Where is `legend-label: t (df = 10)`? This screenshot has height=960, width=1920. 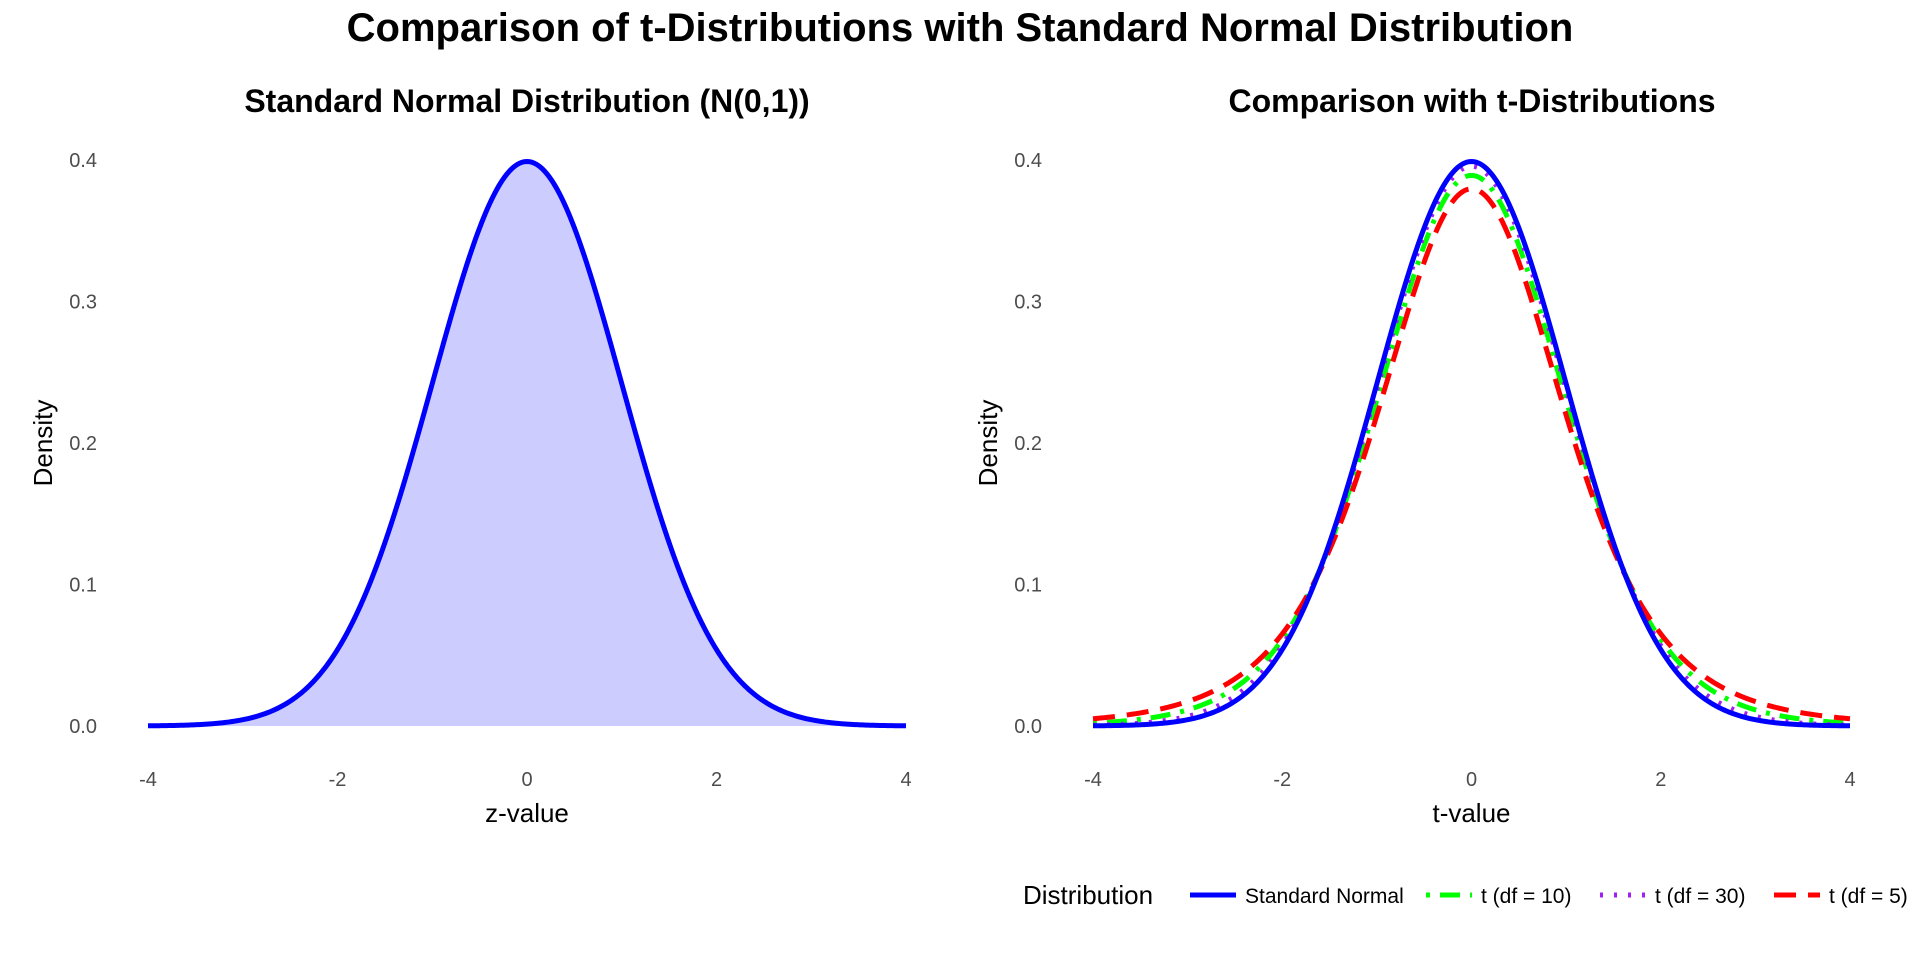
legend-label: t (df = 10) is located at coordinates (1526, 896).